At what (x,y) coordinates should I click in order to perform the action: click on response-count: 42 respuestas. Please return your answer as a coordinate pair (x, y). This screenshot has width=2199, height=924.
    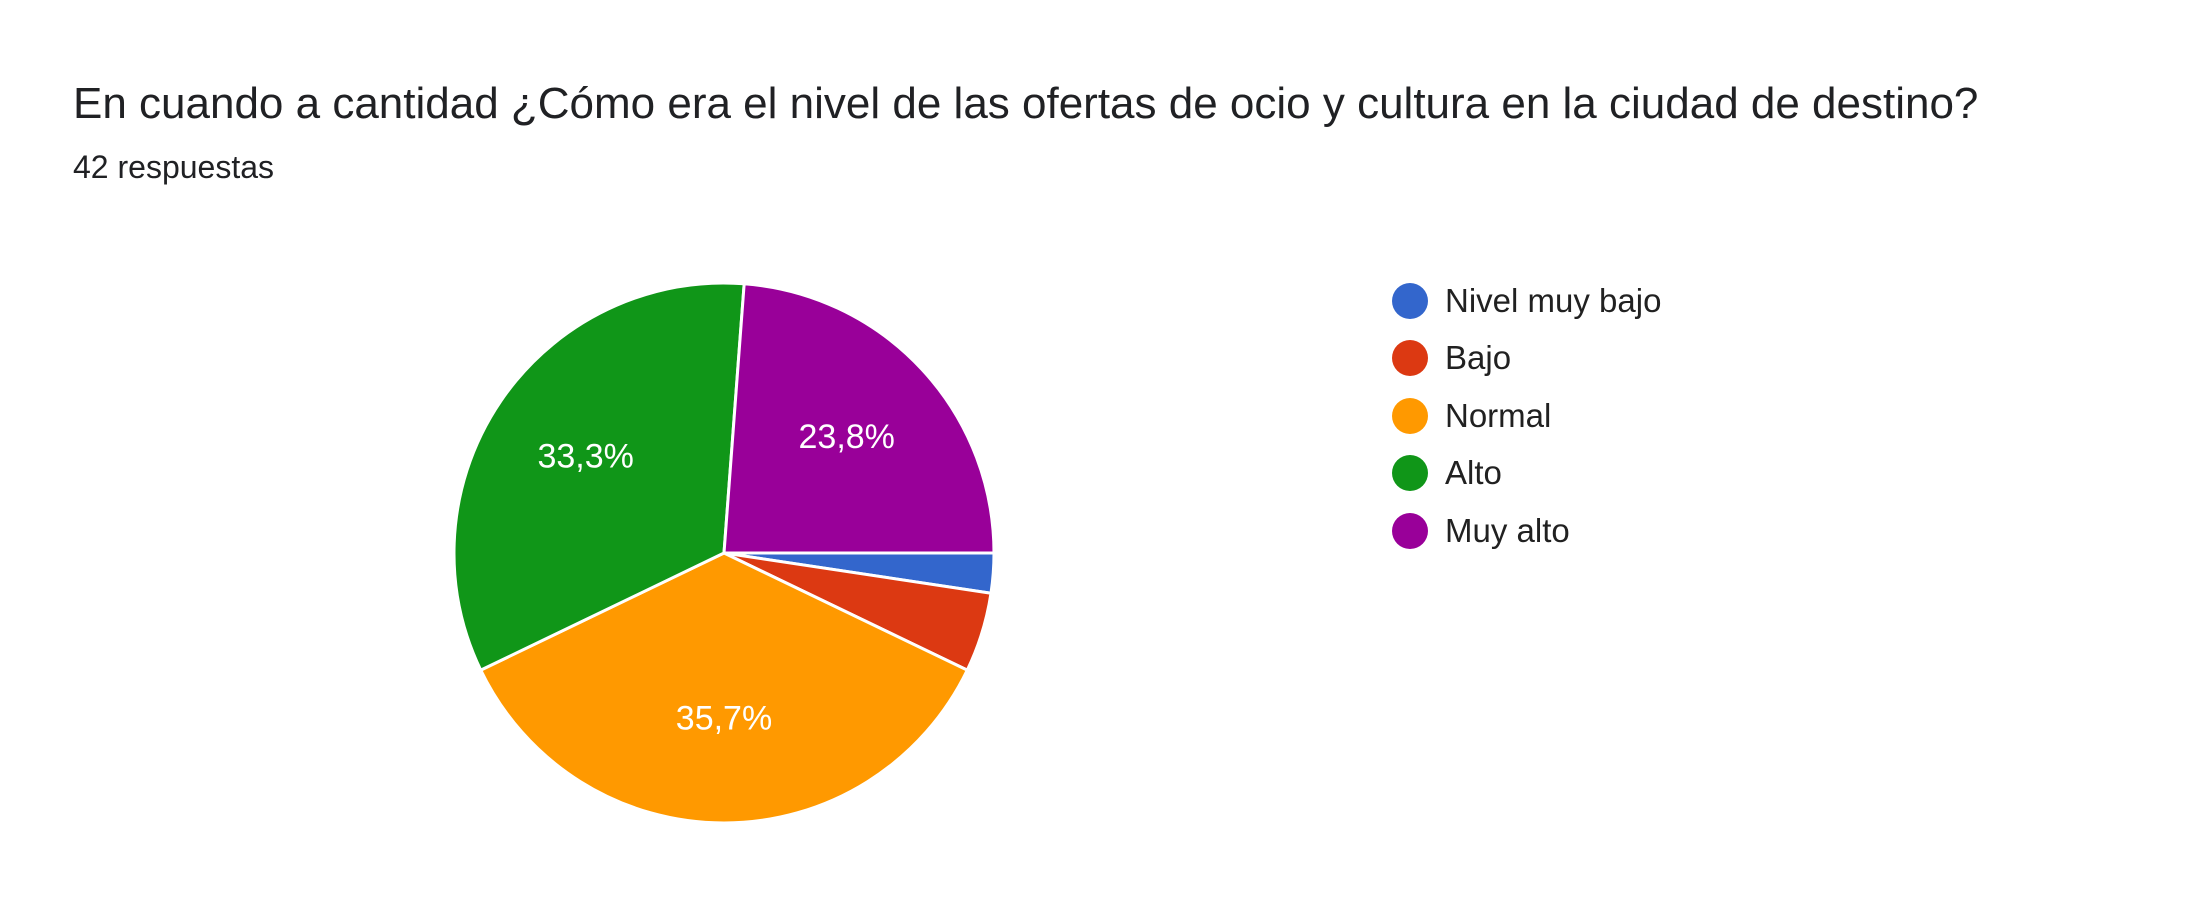
    Looking at the image, I should click on (174, 167).